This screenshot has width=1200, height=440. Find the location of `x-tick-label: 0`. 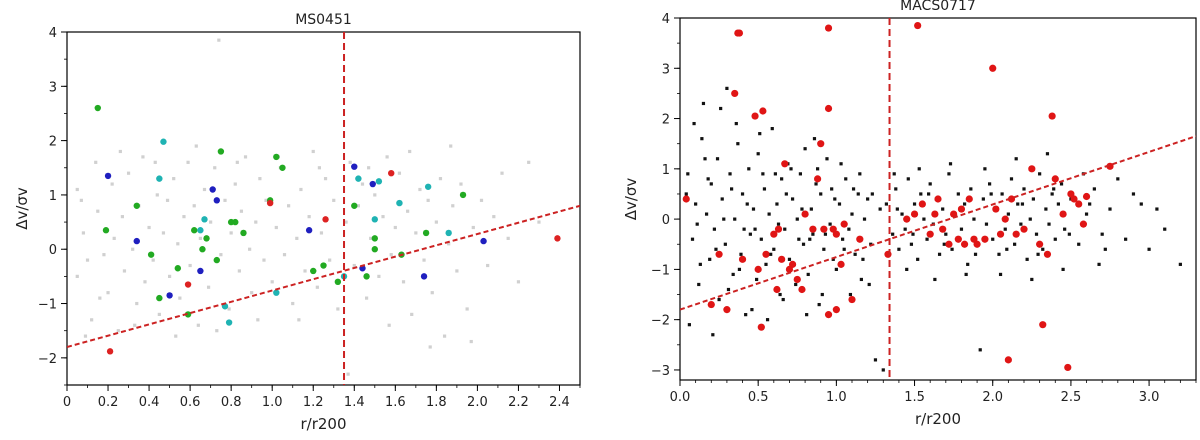

x-tick-label: 0 is located at coordinates (67, 402).